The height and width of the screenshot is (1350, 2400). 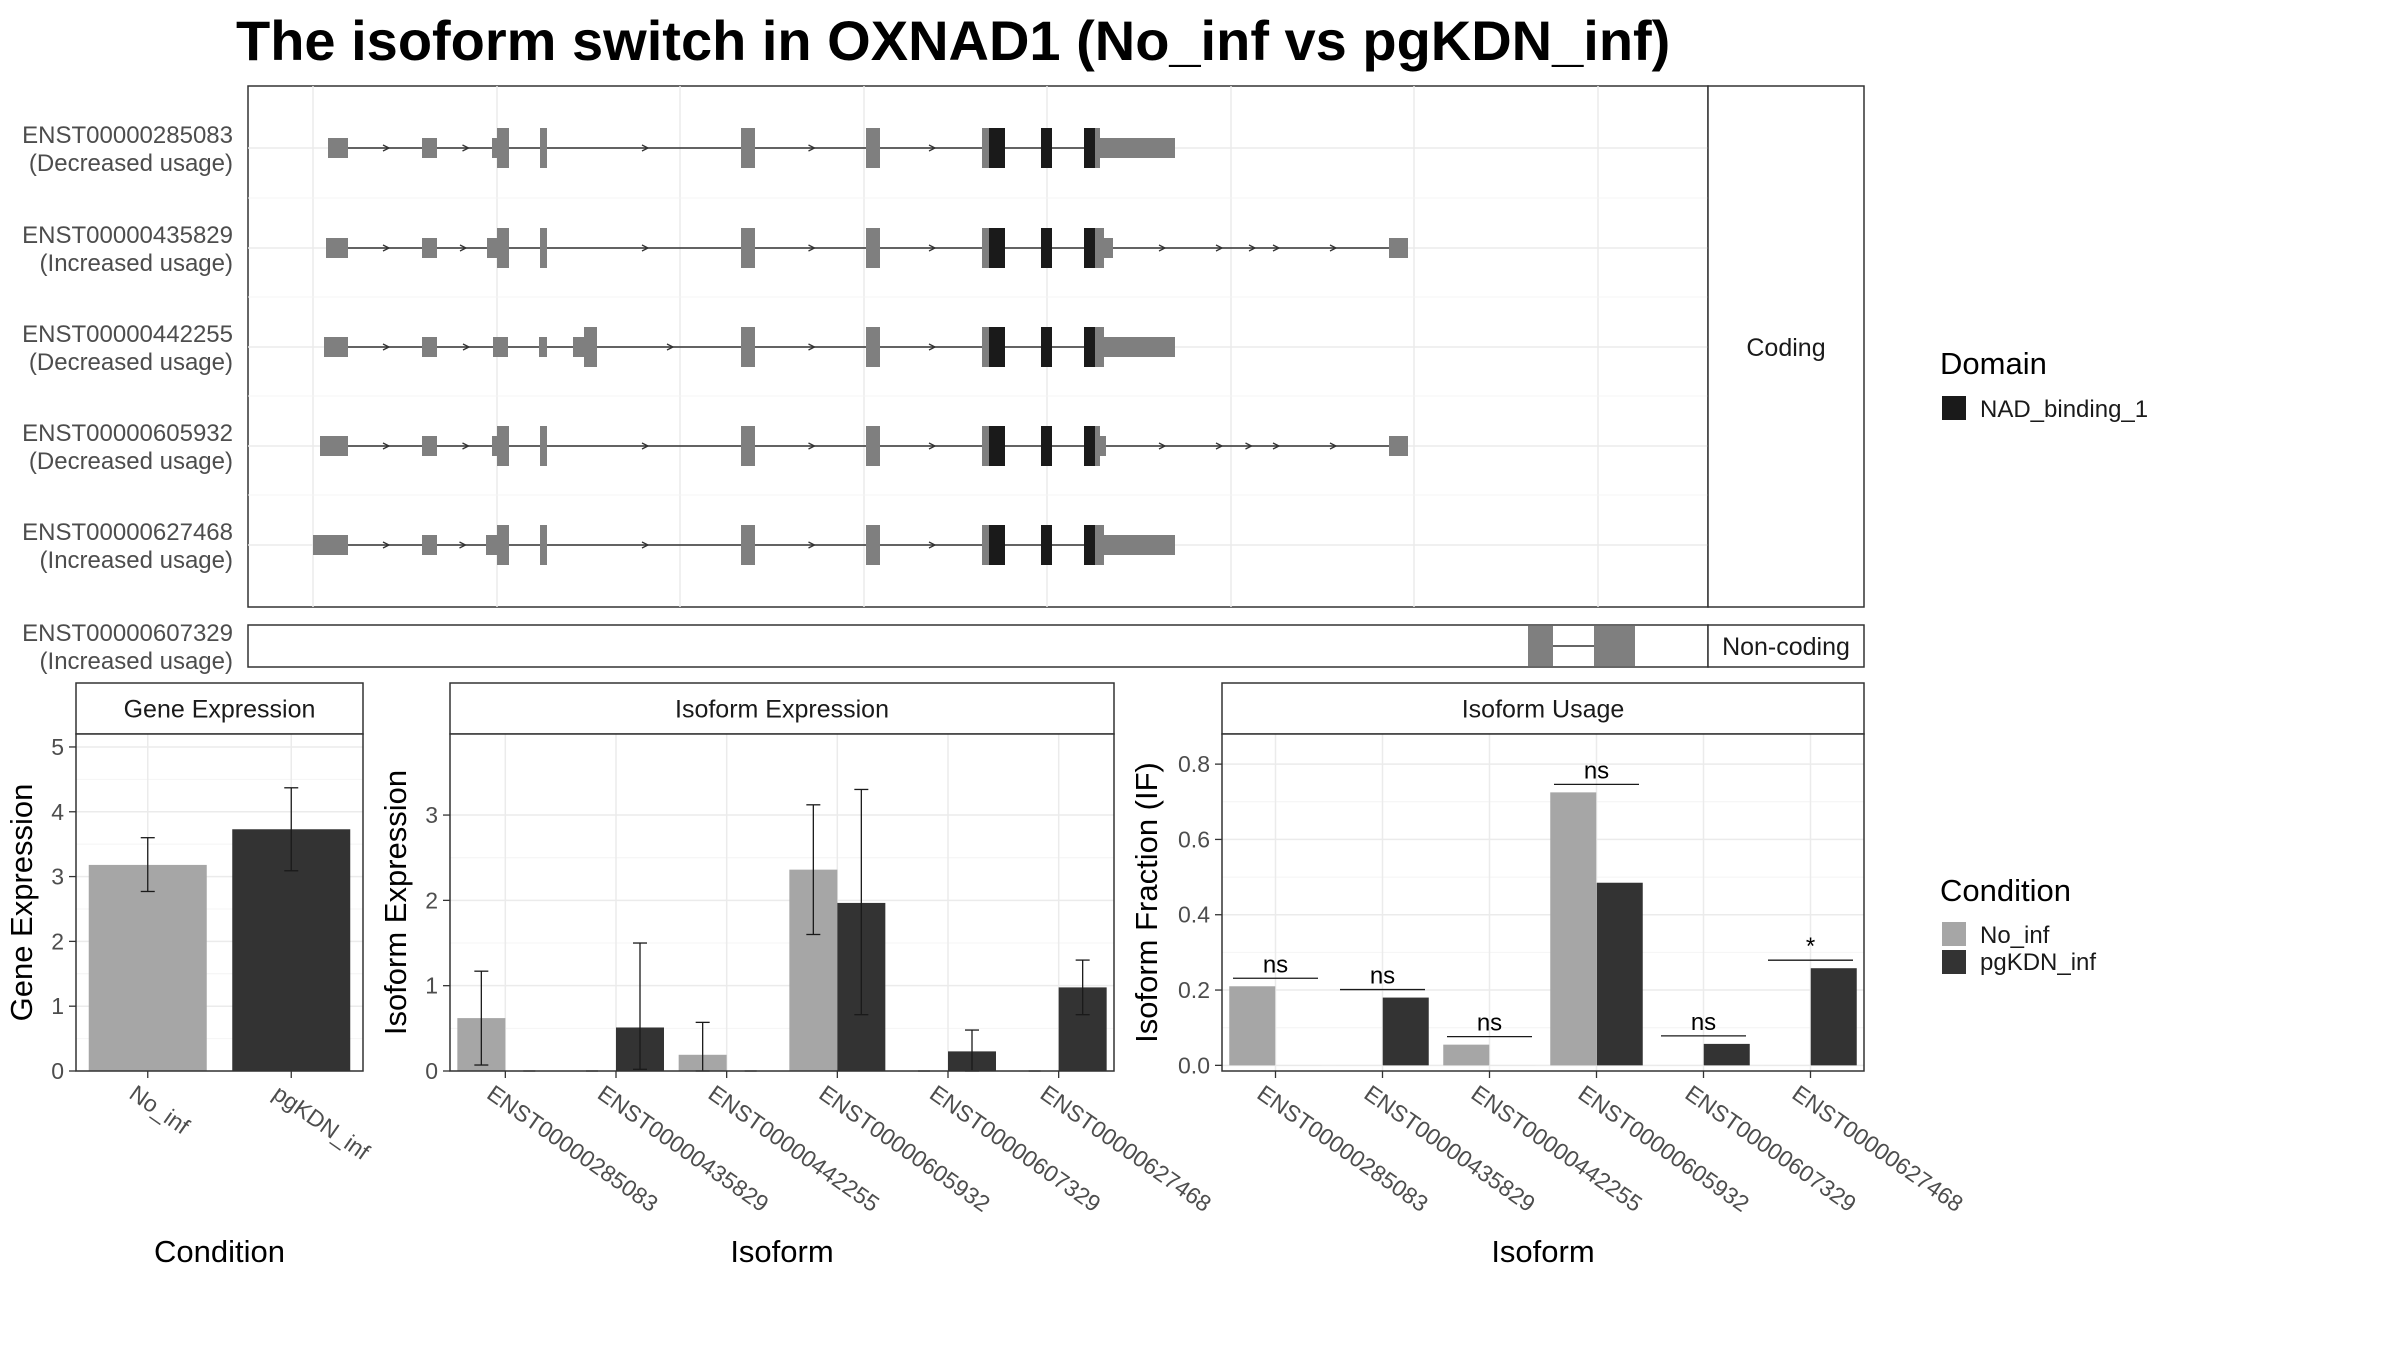 What do you see at coordinates (219, 1251) in the screenshot?
I see `x-axis-title: Condition` at bounding box center [219, 1251].